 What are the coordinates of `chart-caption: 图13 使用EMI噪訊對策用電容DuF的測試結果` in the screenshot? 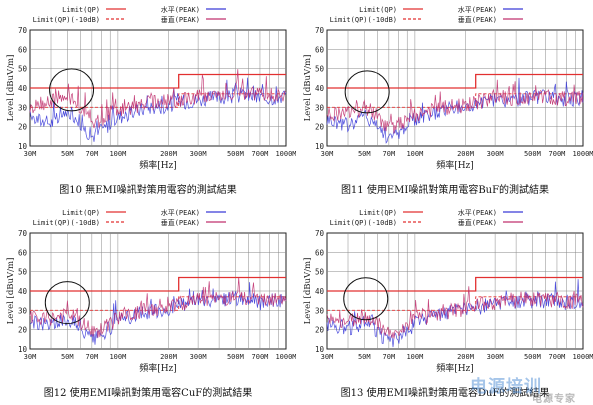 It's located at (445, 393).